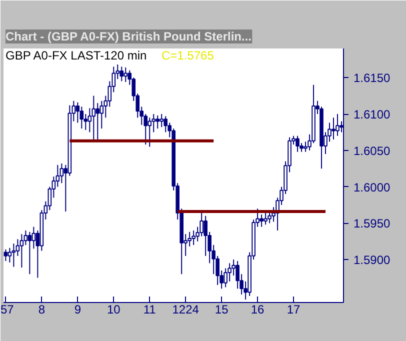 Image resolution: width=406 pixels, height=341 pixels. Describe the element at coordinates (188, 55) in the screenshot. I see `annotation: C=1.5765` at that location.